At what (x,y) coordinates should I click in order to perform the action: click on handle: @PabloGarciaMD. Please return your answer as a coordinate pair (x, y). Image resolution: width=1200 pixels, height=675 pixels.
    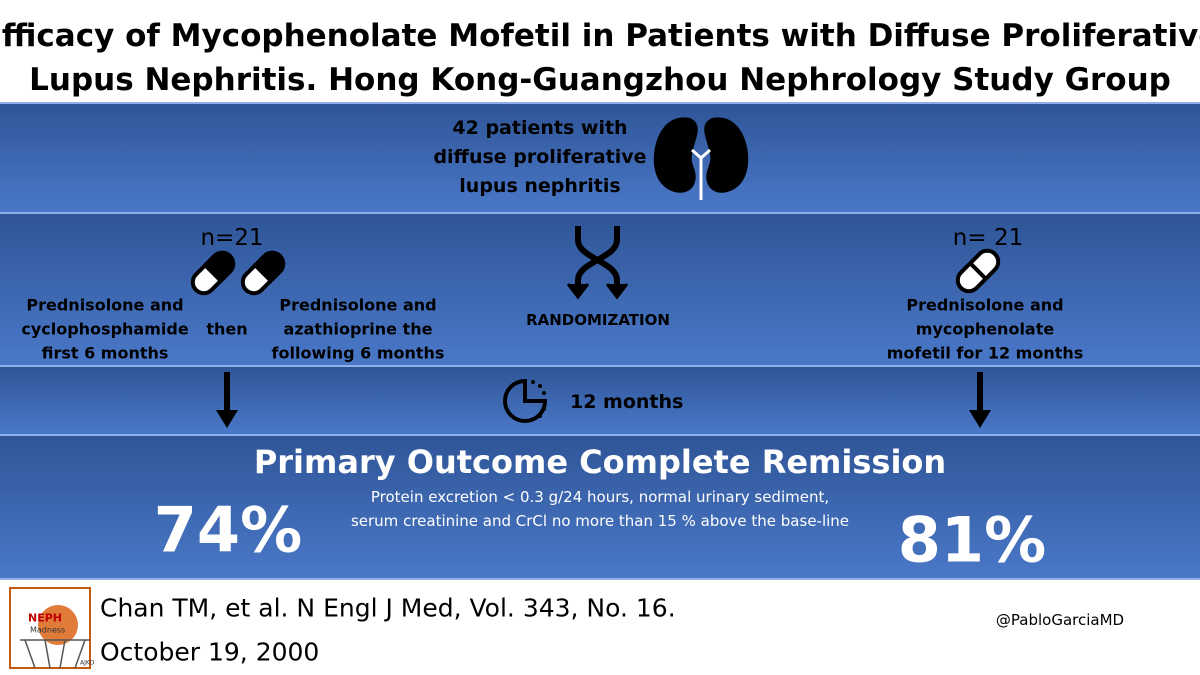
    Looking at the image, I should click on (1060, 620).